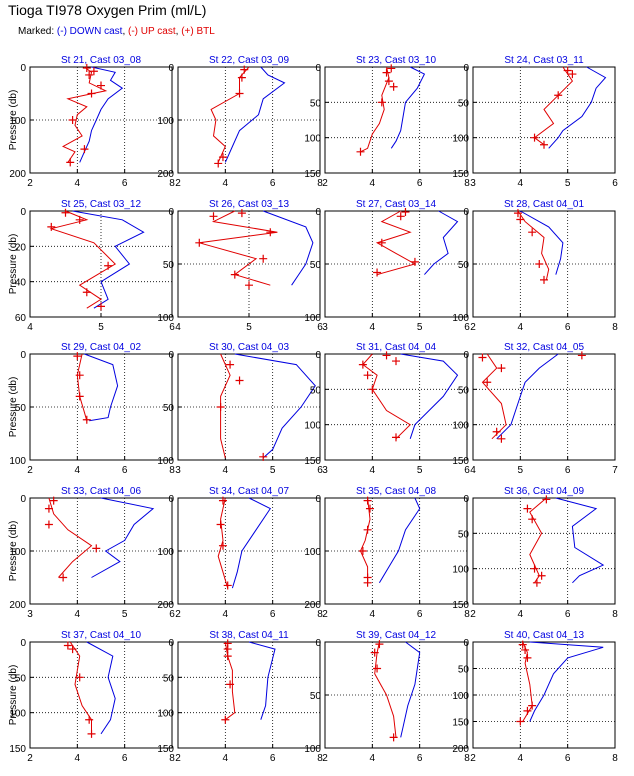 Image resolution: width=634 pixels, height=776 pixels. Describe the element at coordinates (396, 635) in the screenshot. I see `panel-title: St 39, Cast 04_12` at that location.